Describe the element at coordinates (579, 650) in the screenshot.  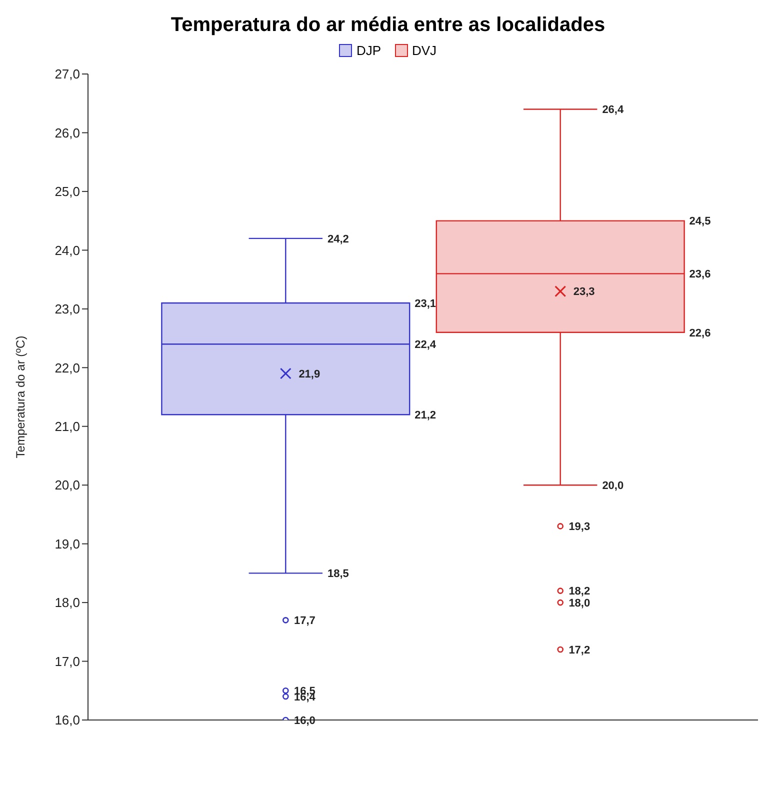
I see `text: 17,2` at that location.